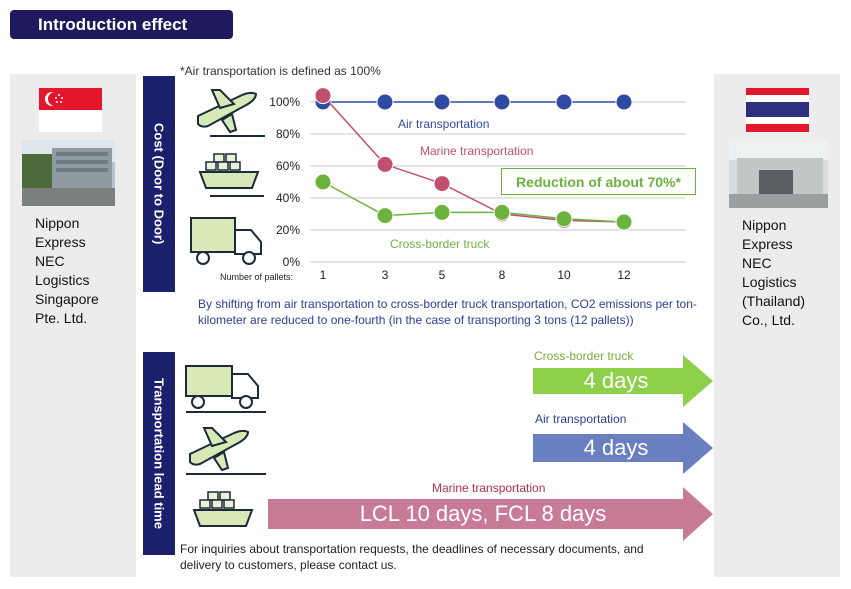 The image size is (851, 589). I want to click on cost-band-label: Cost (Door to Door), so click(159, 184).